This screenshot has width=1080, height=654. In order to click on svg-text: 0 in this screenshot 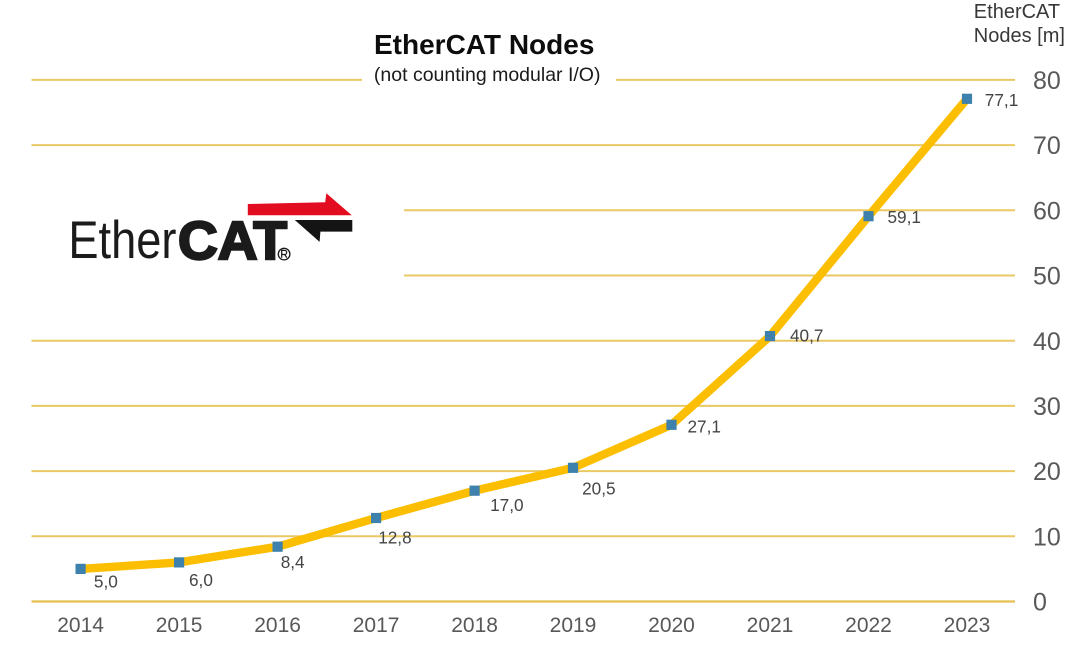, I will do `click(1040, 603)`.